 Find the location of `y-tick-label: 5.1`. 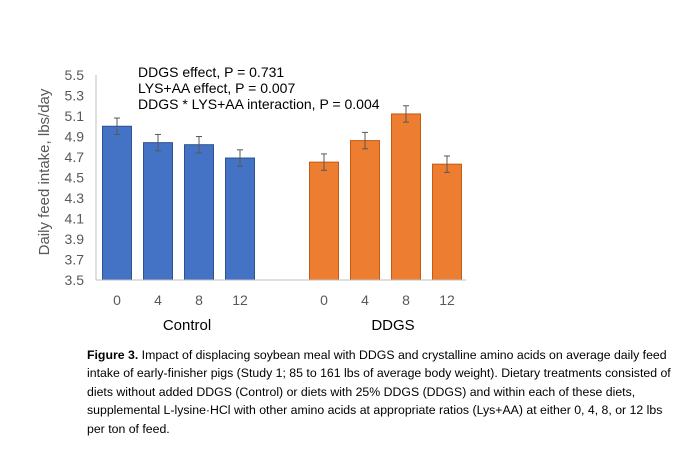

y-tick-label: 5.1 is located at coordinates (75, 116).